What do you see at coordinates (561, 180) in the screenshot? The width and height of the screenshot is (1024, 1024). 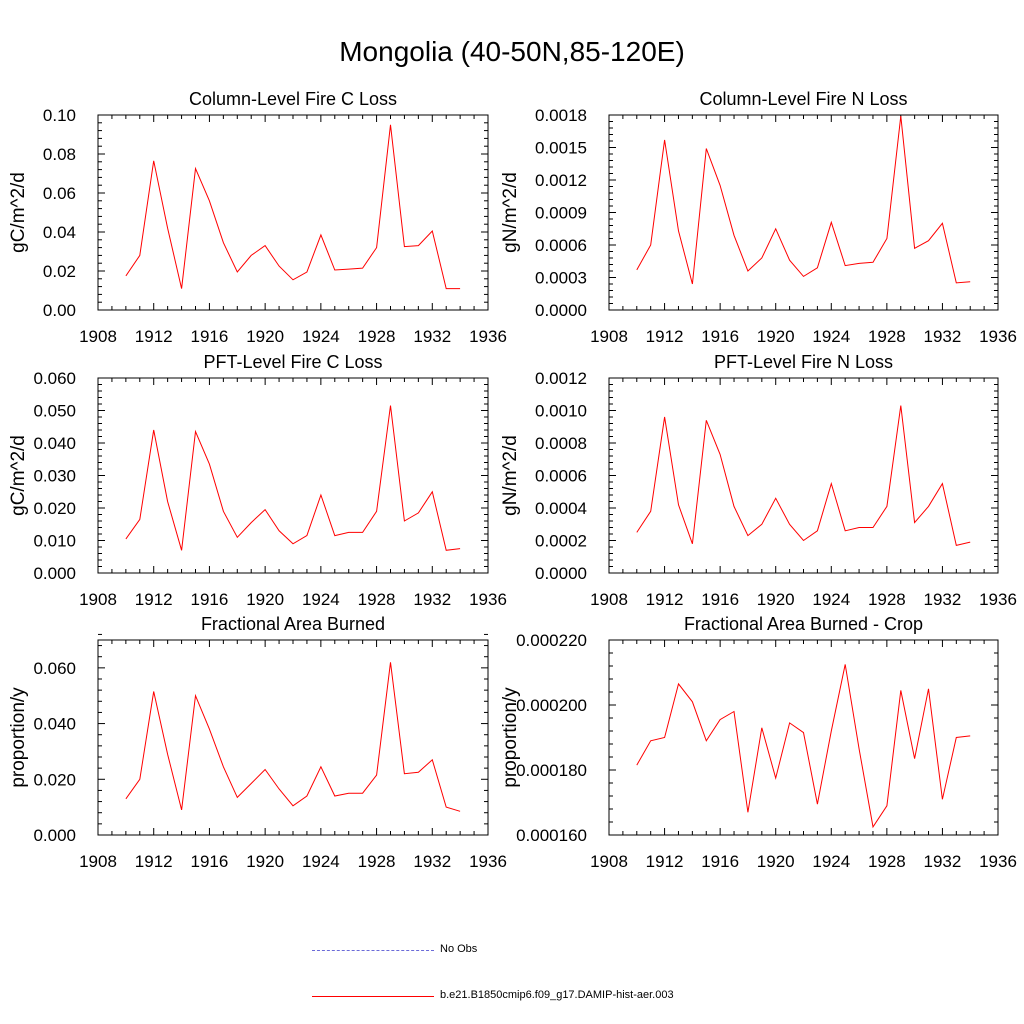 I see `y-tick-label: 0.0012` at bounding box center [561, 180].